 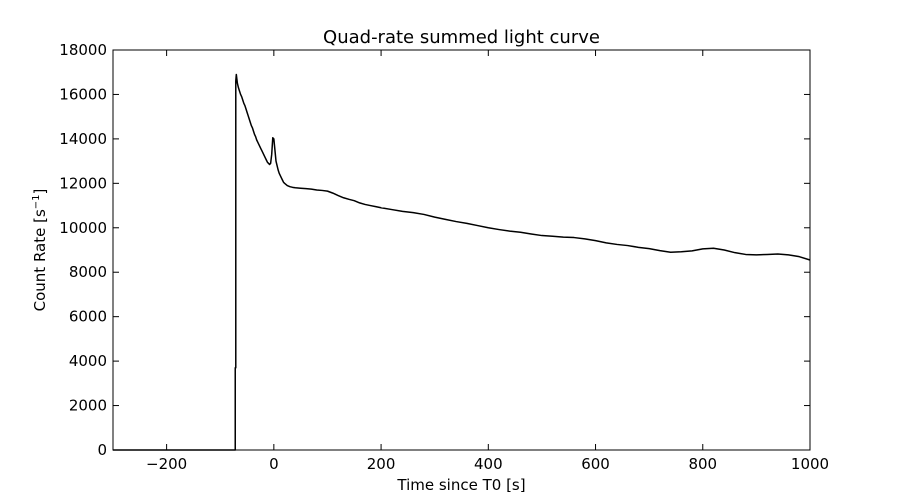 What do you see at coordinates (488, 464) in the screenshot?
I see `x-tick-label: 400` at bounding box center [488, 464].